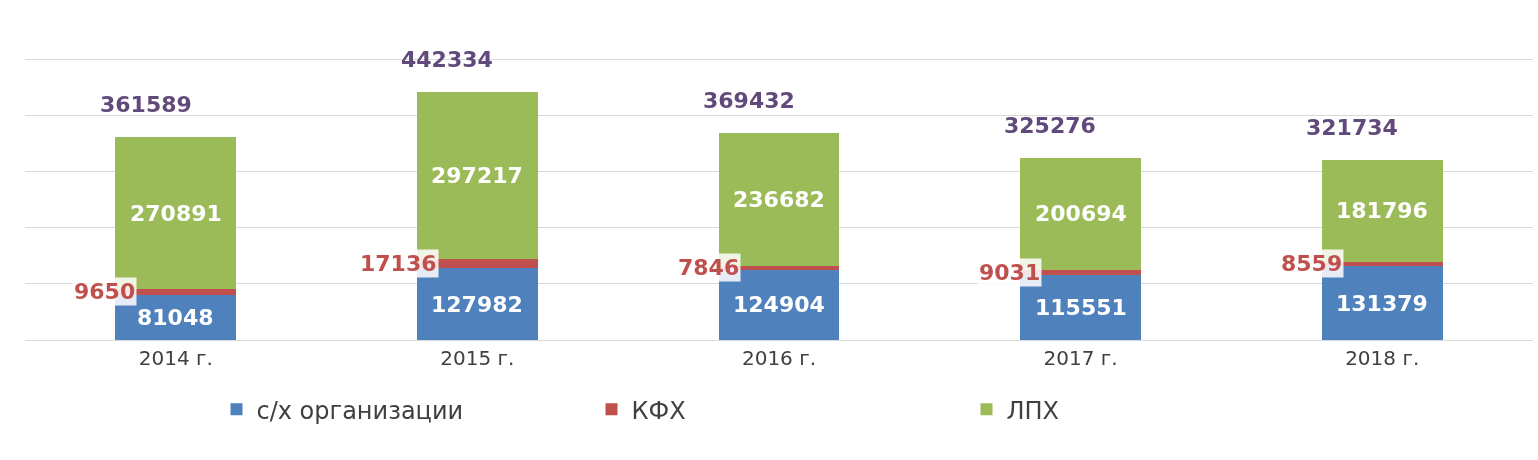 This screenshot has width=1538, height=460. Describe the element at coordinates (1352, 127) in the screenshot. I see `total-label: 321734` at that location.